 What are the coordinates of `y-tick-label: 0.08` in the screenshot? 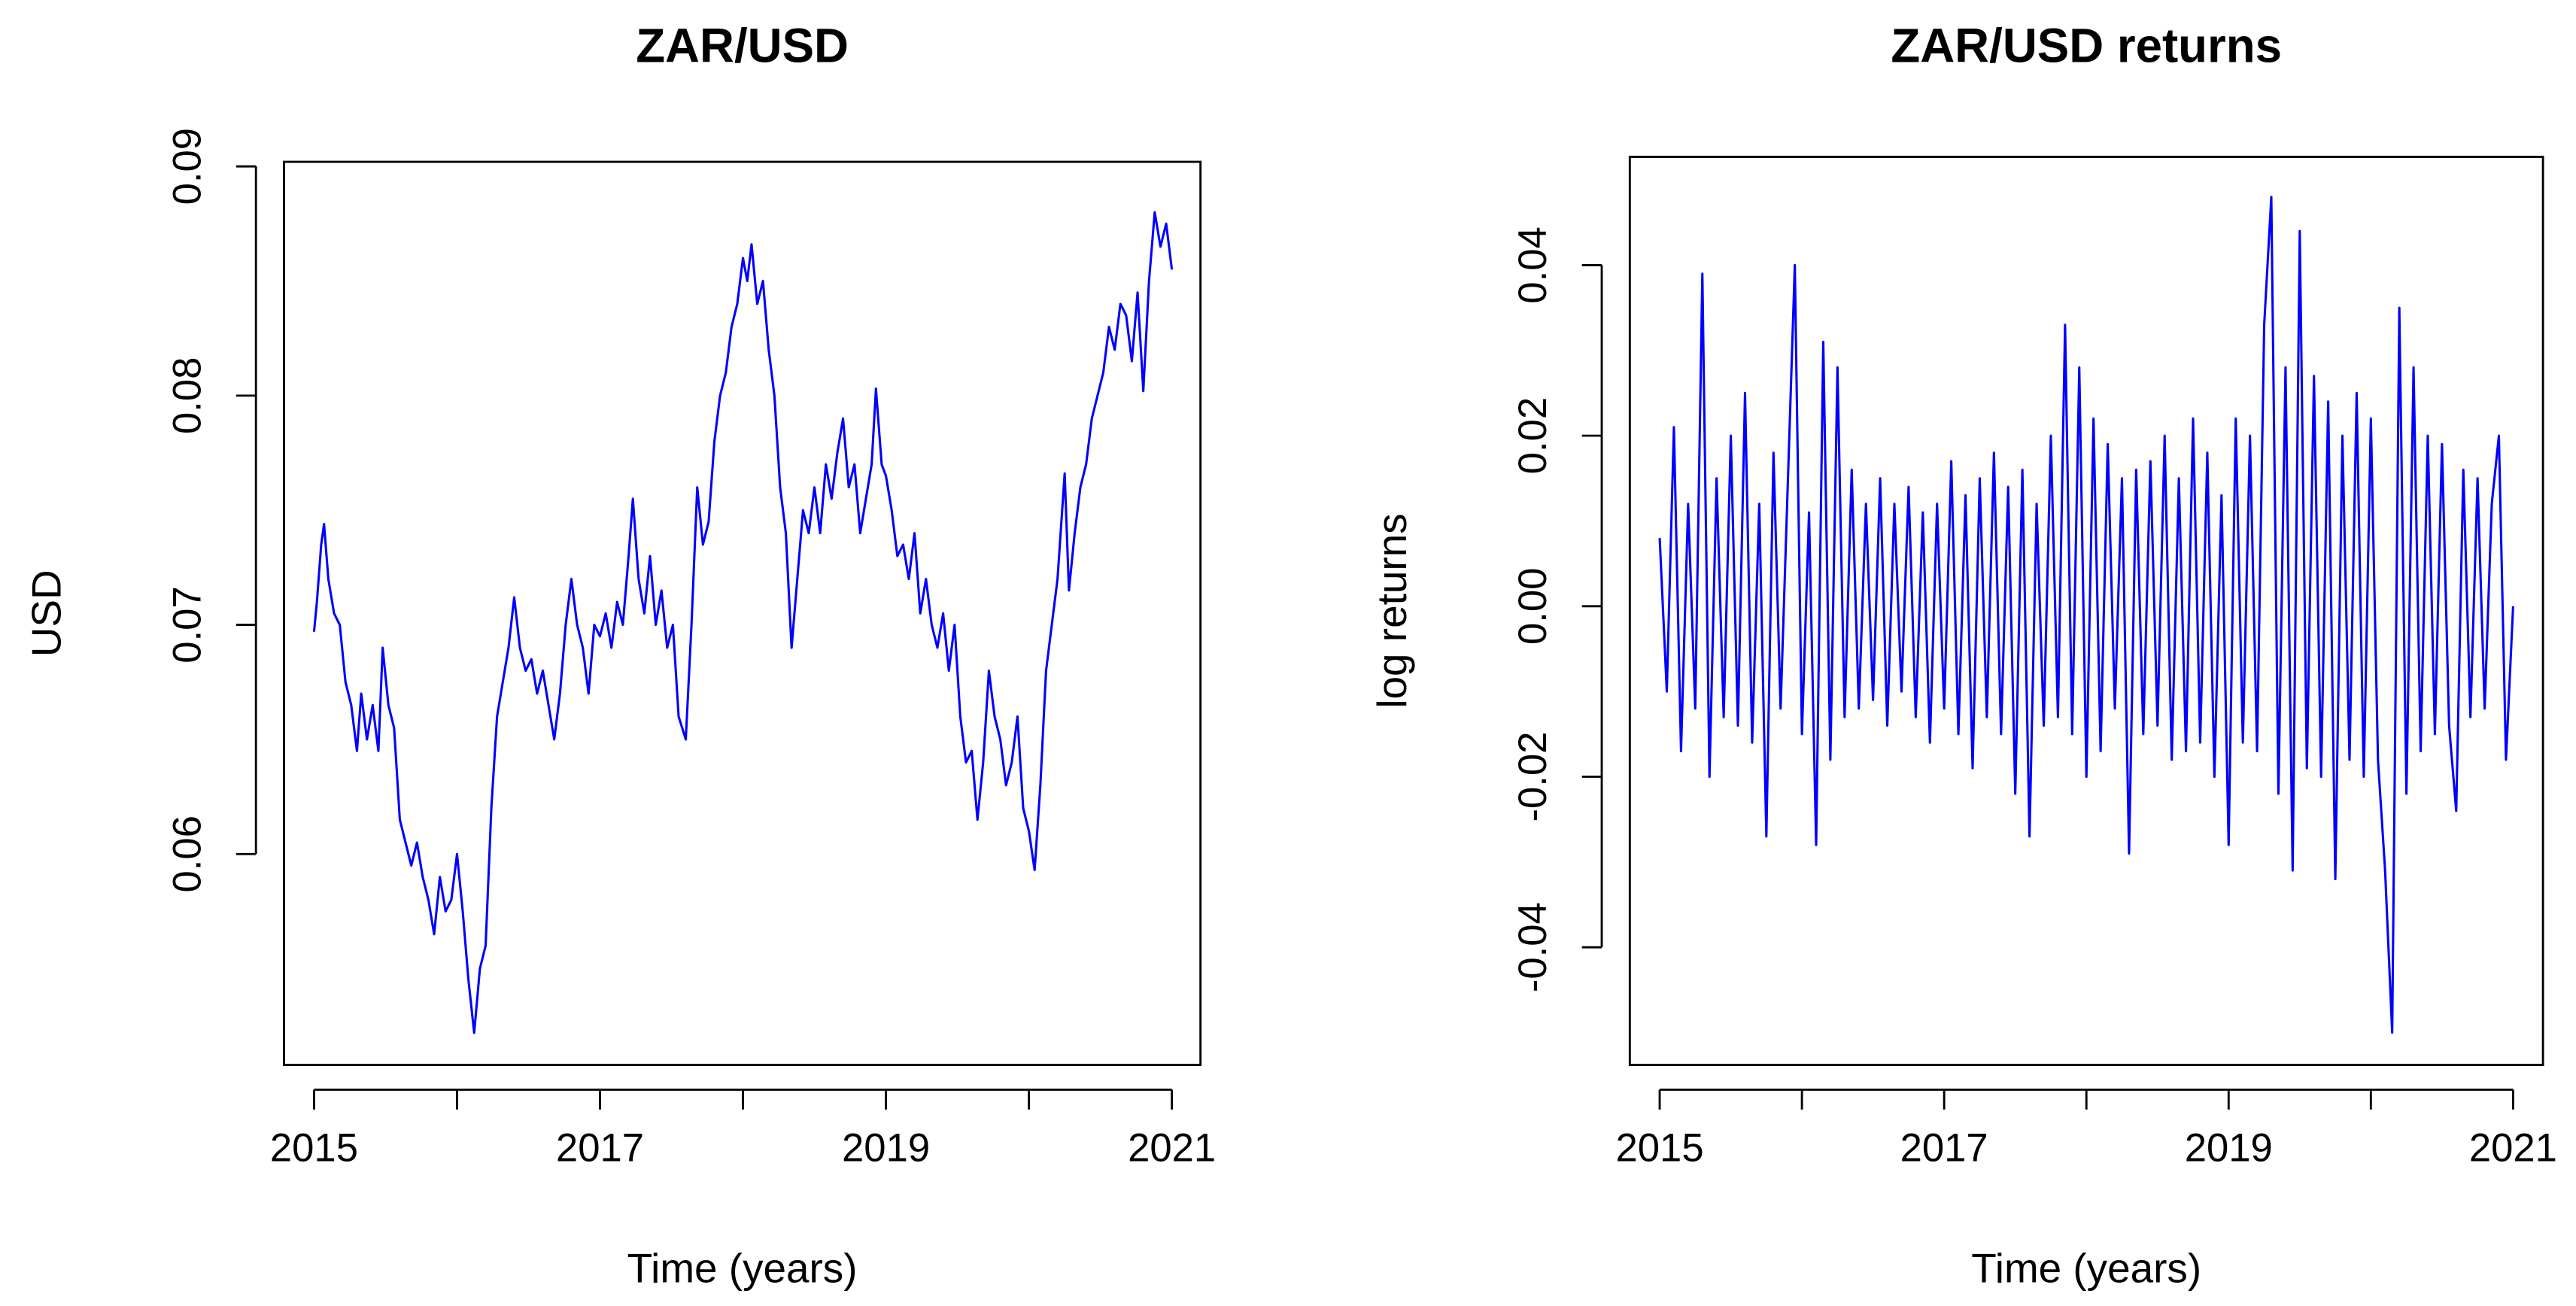 It's located at (187, 395).